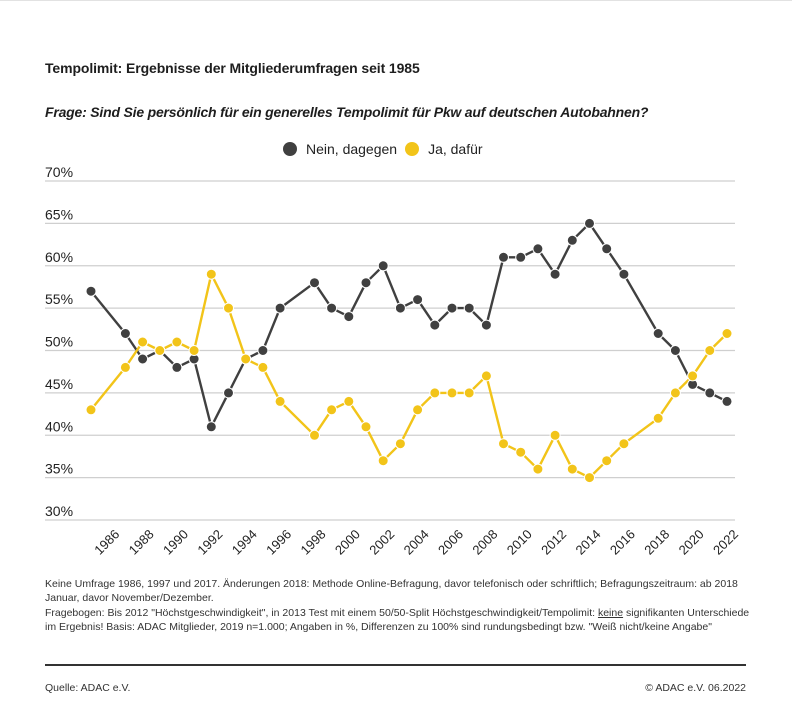 The image size is (792, 701). Describe the element at coordinates (59, 384) in the screenshot. I see `y-tick-label: 45%` at that location.